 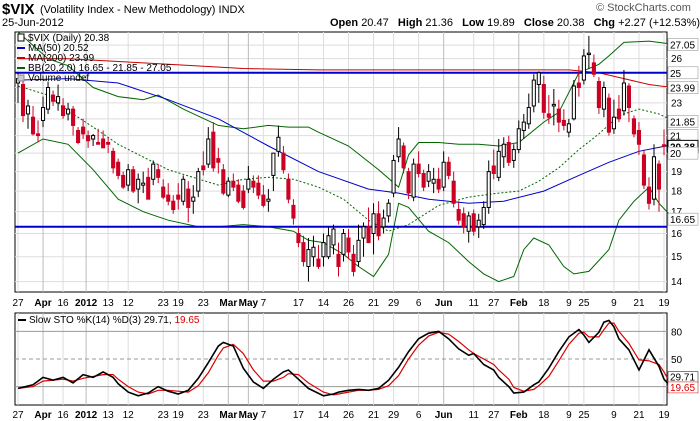 I want to click on x-tick-label: Feb, so click(x=519, y=415).